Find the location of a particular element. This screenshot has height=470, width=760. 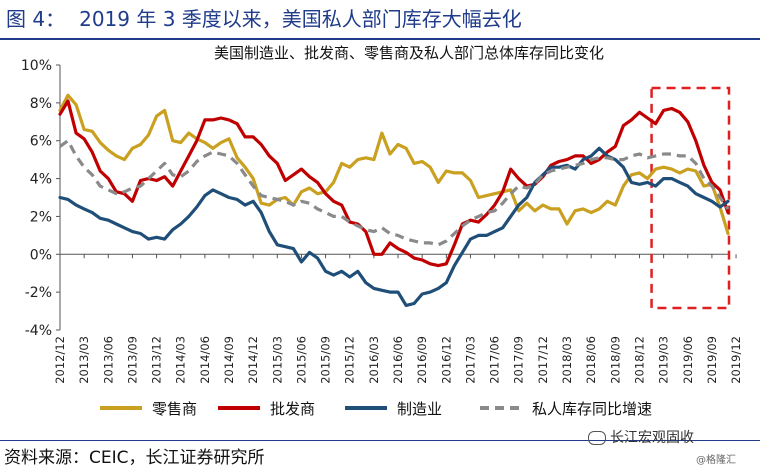

x-tick-label: 2015/06 is located at coordinates (301, 360).